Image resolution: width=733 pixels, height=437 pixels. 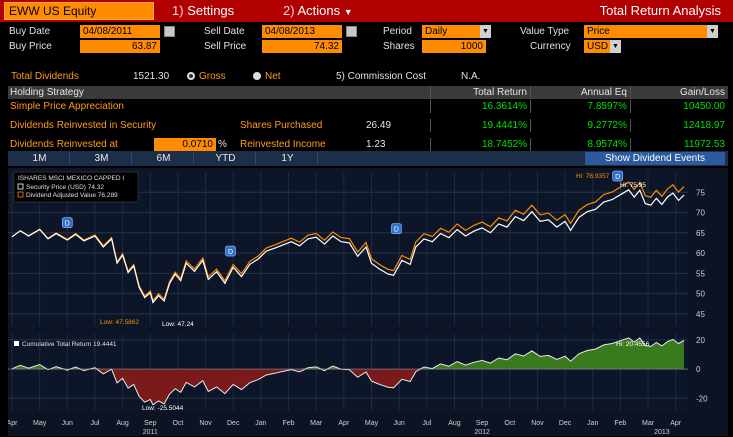 What do you see at coordinates (65, 344) in the screenshot?
I see `return-chart-legend: Cumulative Total Return 19.4441` at bounding box center [65, 344].